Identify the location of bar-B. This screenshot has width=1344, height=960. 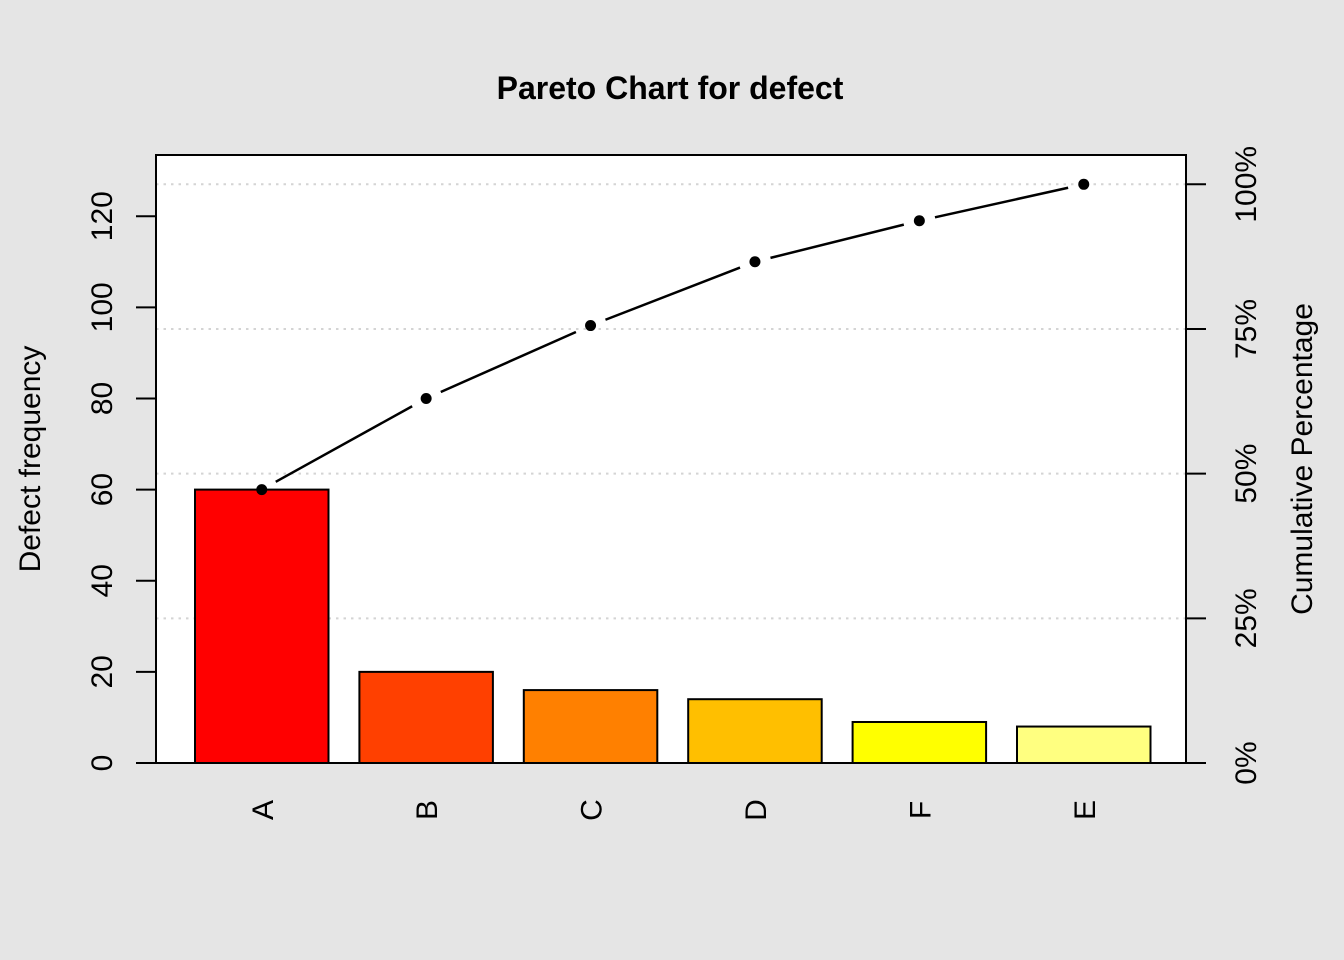
(426, 717).